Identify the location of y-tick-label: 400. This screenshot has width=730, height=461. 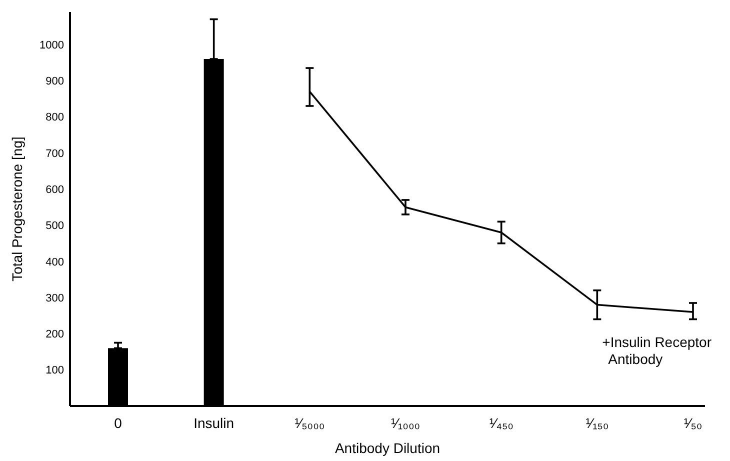
(55, 262).